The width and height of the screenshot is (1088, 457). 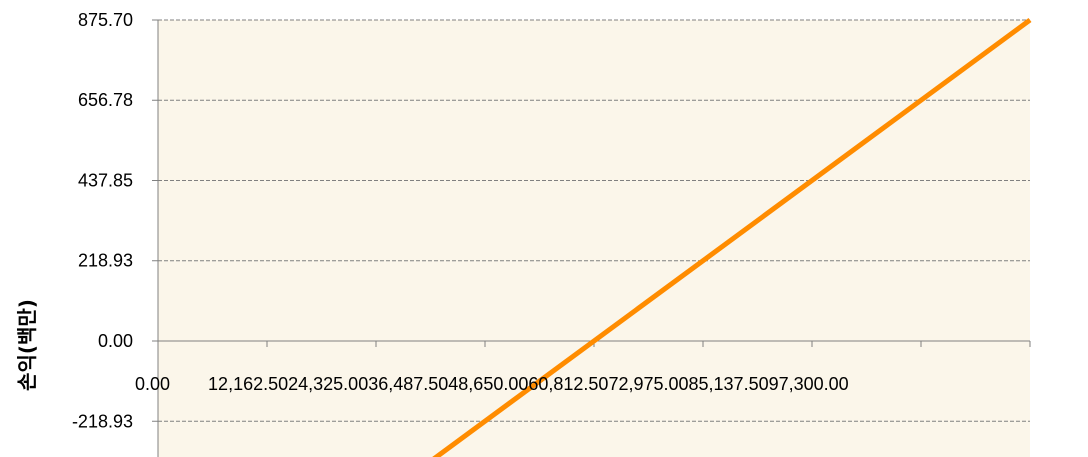 What do you see at coordinates (408, 384) in the screenshot?
I see `x-tick-label-3: 36,487.50` at bounding box center [408, 384].